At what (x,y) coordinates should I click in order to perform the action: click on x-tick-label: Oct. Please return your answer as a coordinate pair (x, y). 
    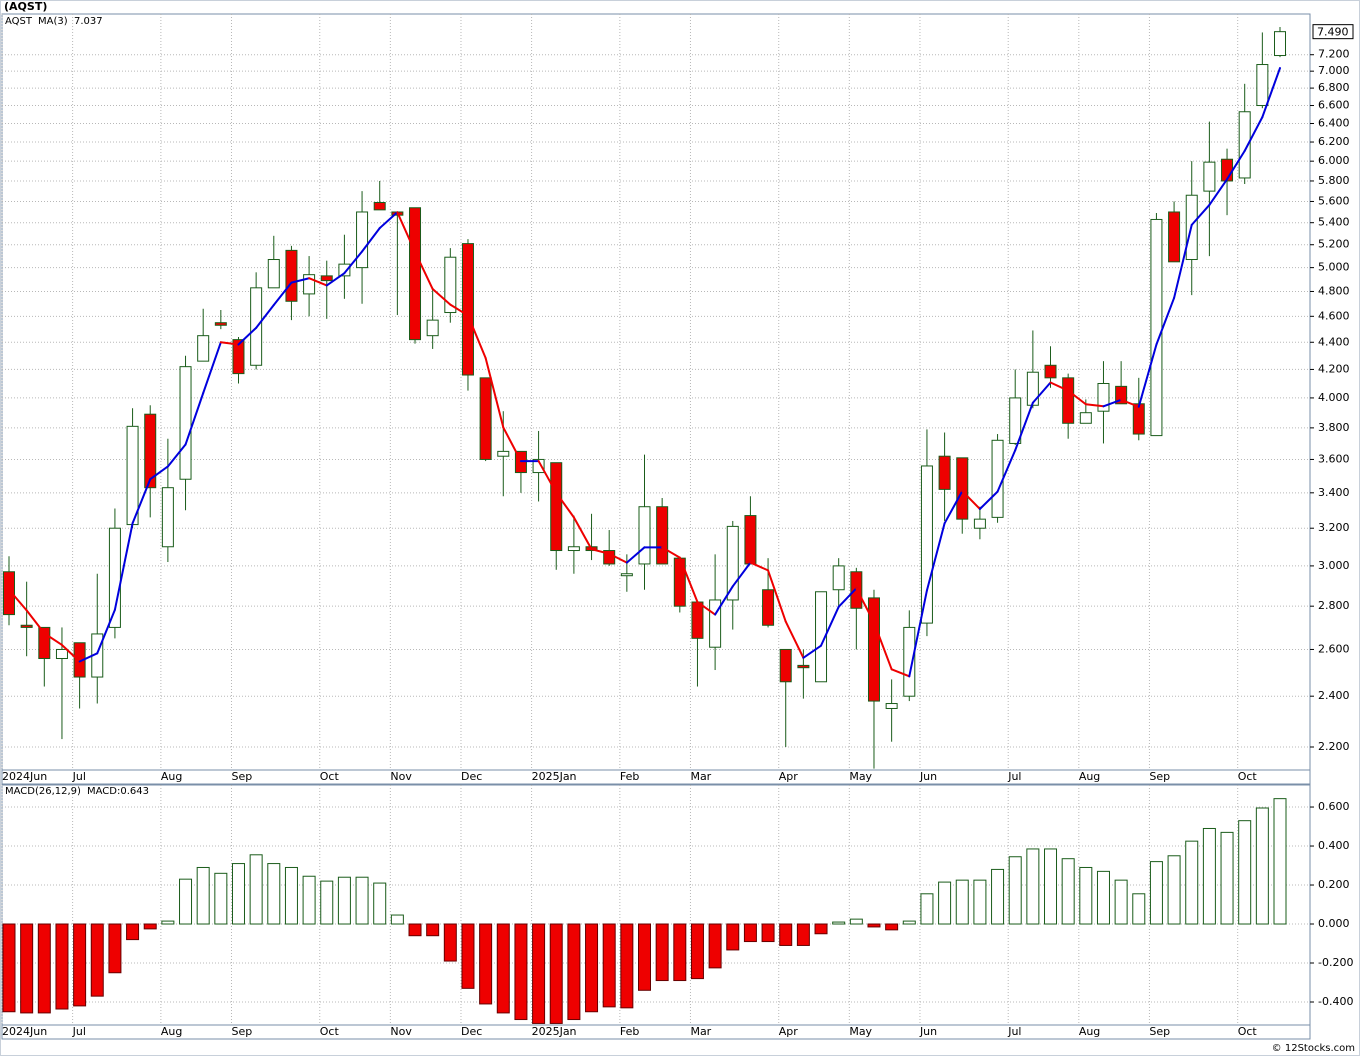
    Looking at the image, I should click on (330, 776).